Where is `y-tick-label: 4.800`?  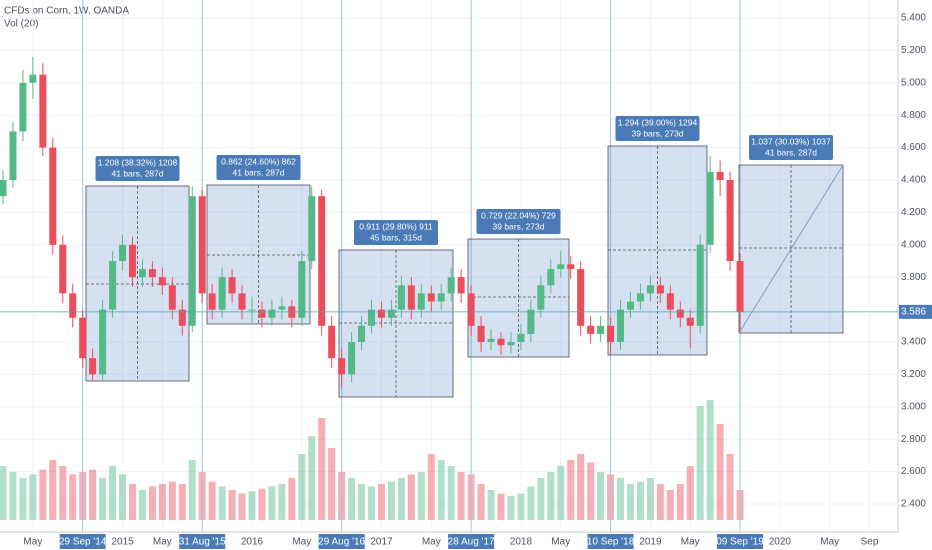 y-tick-label: 4.800 is located at coordinates (913, 115).